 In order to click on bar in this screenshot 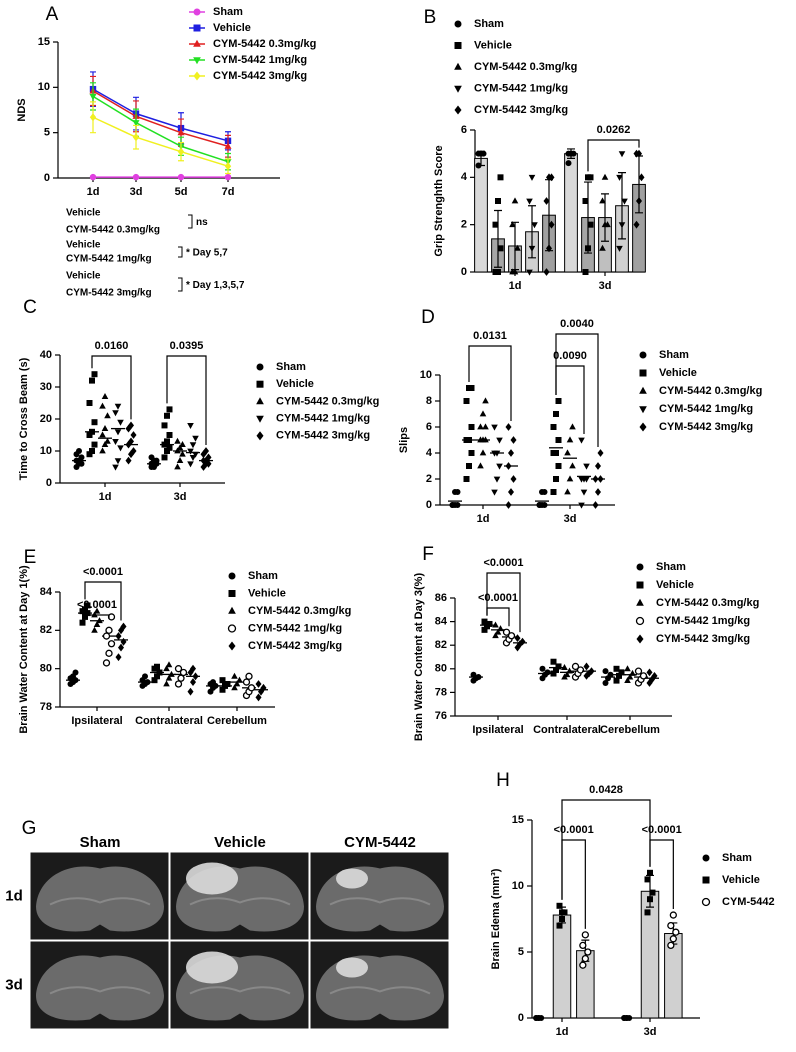, I will do `click(571, 213)`.